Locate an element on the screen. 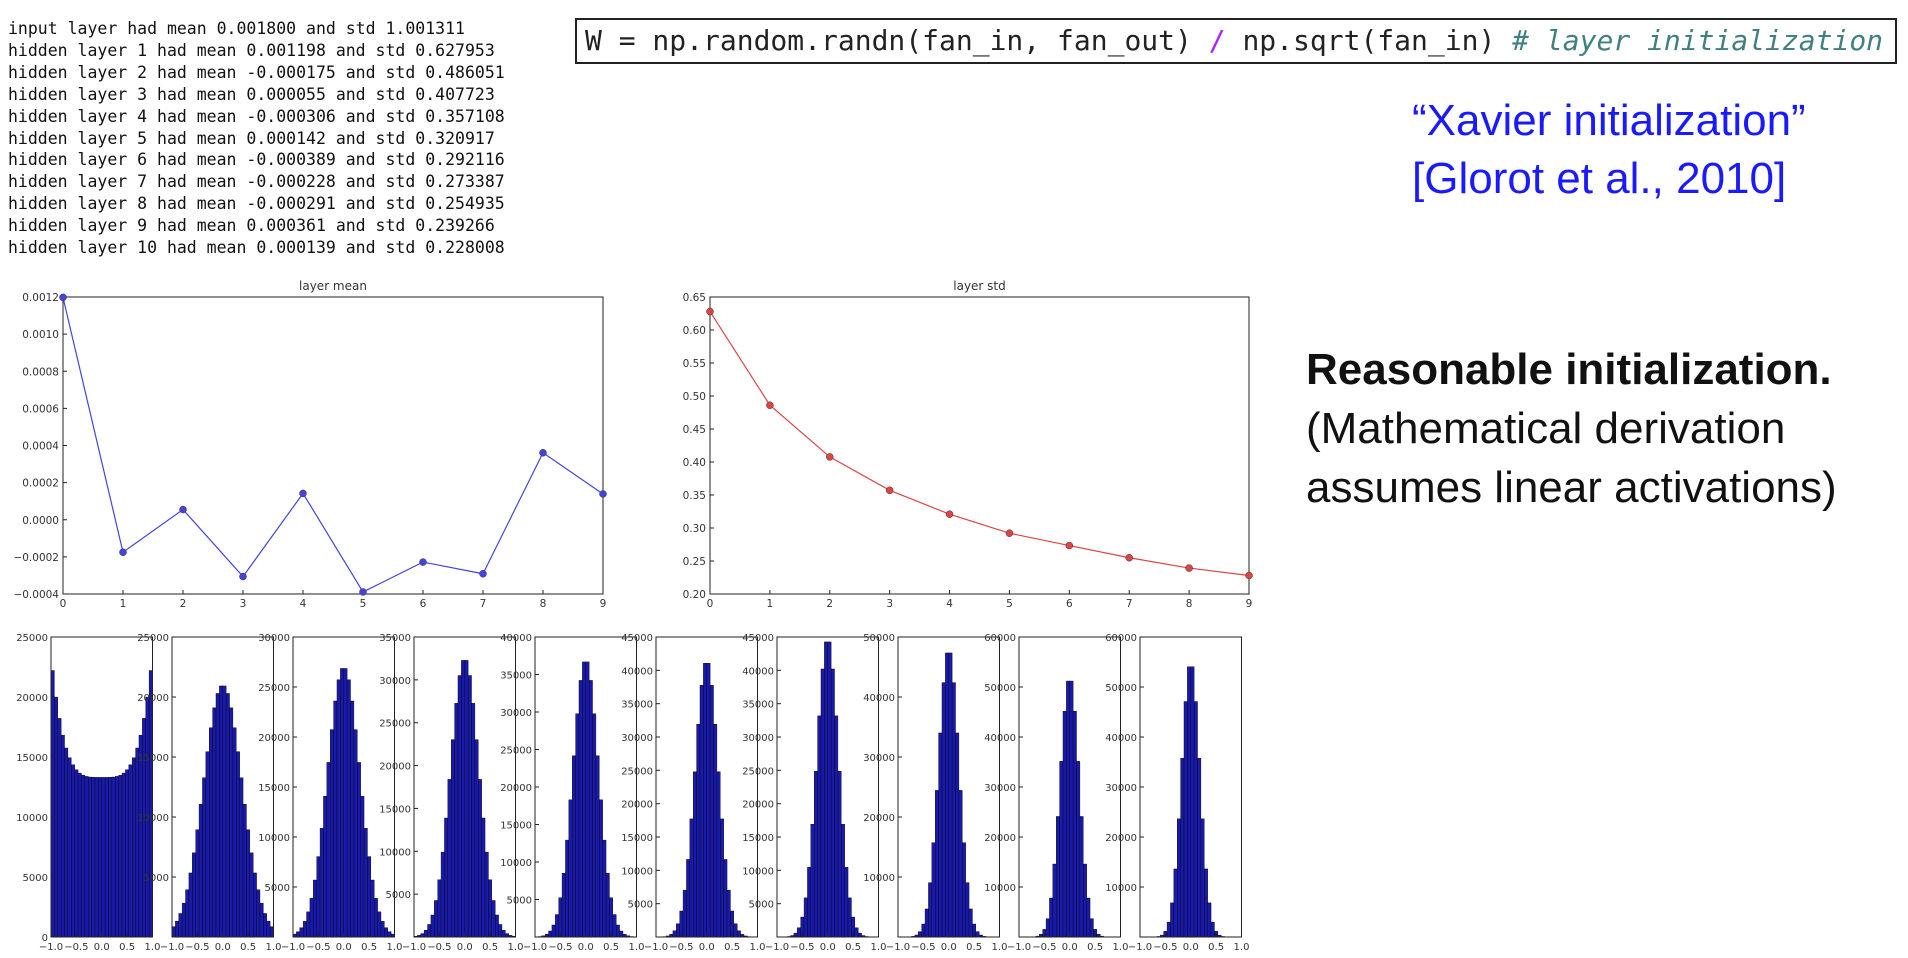 This screenshot has height=958, width=1908. hist-7-ytick-label: 20000 is located at coordinates (758, 805).